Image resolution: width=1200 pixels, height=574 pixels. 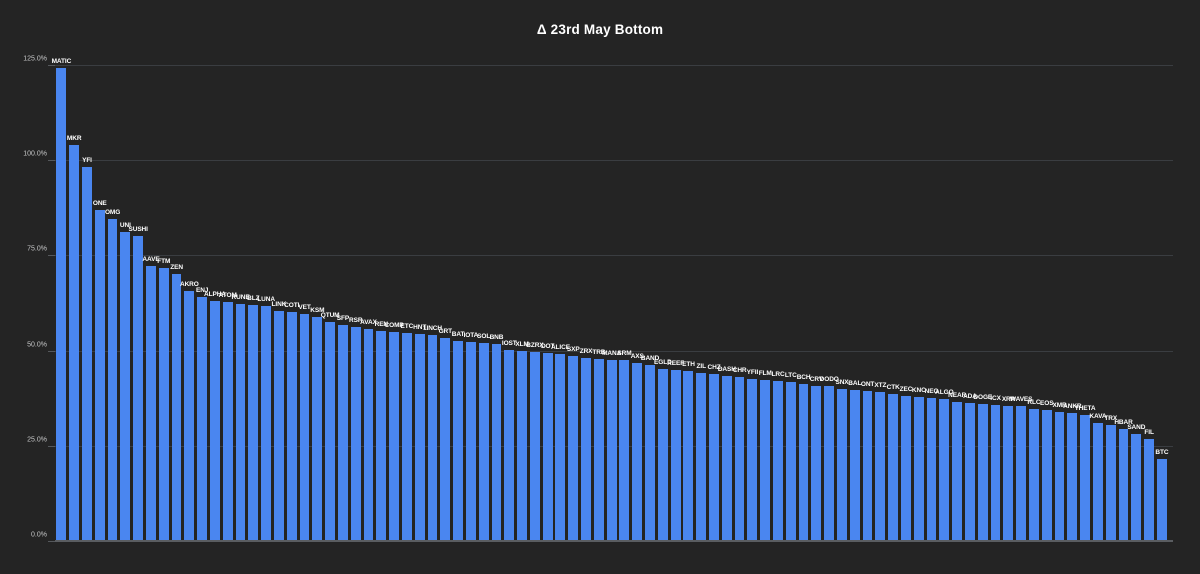 I want to click on bar-doge, so click(x=982, y=472).